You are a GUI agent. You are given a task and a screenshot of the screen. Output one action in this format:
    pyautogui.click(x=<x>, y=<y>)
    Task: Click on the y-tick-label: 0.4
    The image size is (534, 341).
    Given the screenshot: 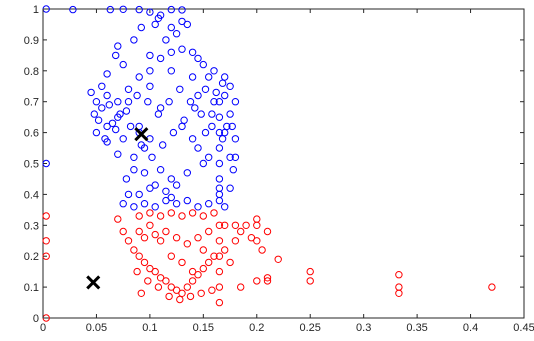 What is the action you would take?
    pyautogui.click(x=31, y=195)
    